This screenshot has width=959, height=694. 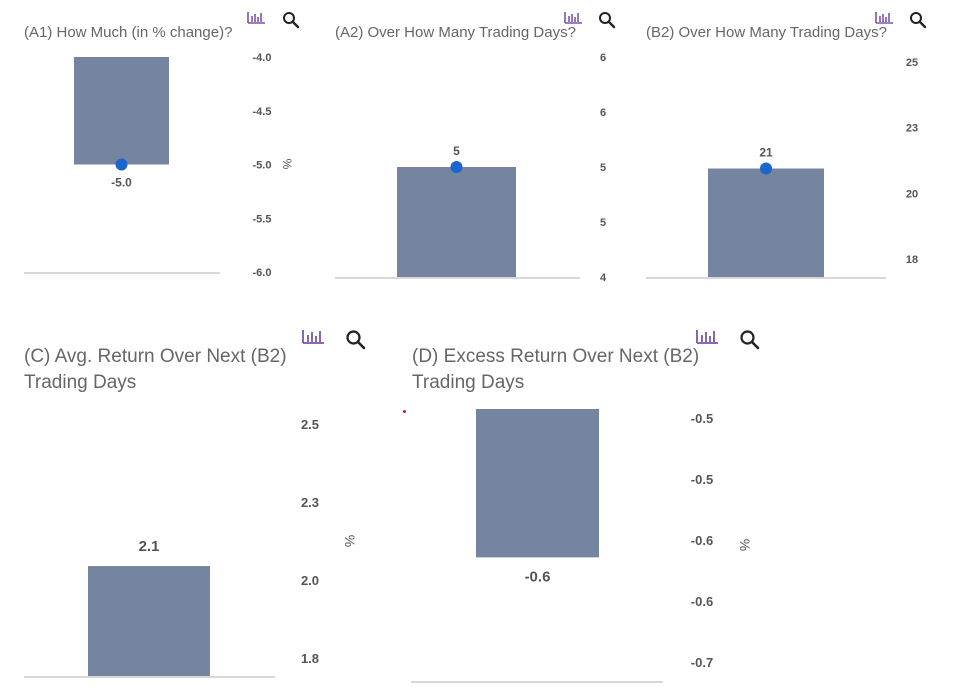 What do you see at coordinates (149, 546) in the screenshot?
I see `data-label: 2.1` at bounding box center [149, 546].